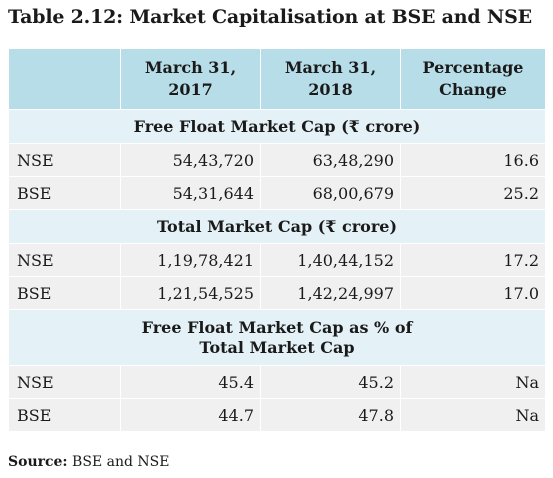 The height and width of the screenshot is (478, 553). I want to click on value-2017: 1,21,54,525, so click(190, 293).